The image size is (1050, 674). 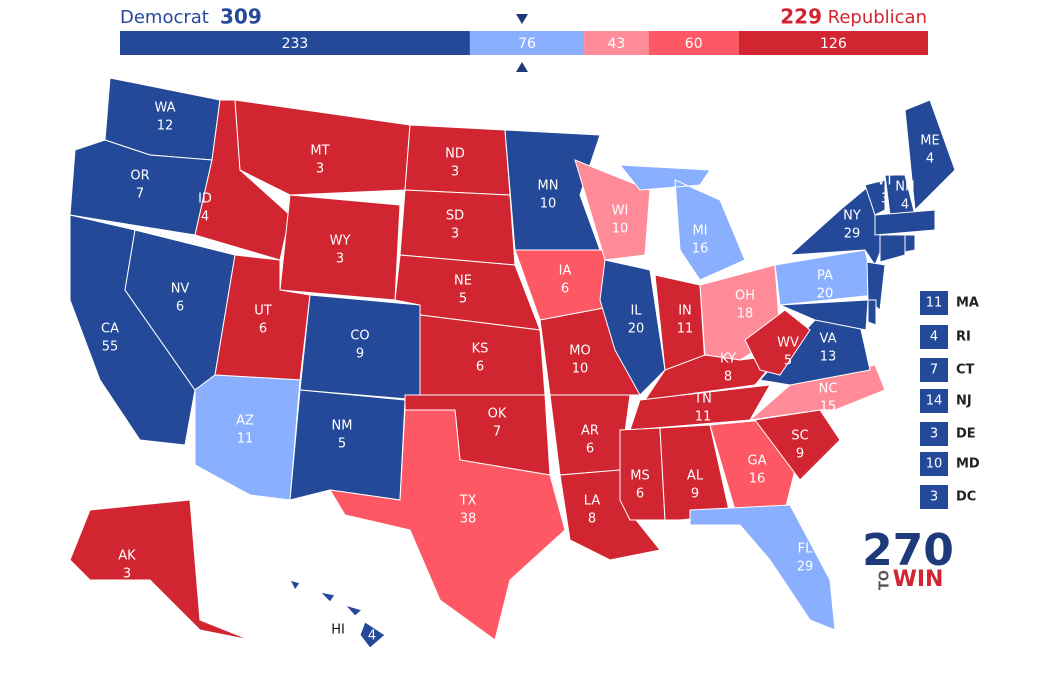 What do you see at coordinates (828, 339) in the screenshot?
I see `state-abbr: VA` at bounding box center [828, 339].